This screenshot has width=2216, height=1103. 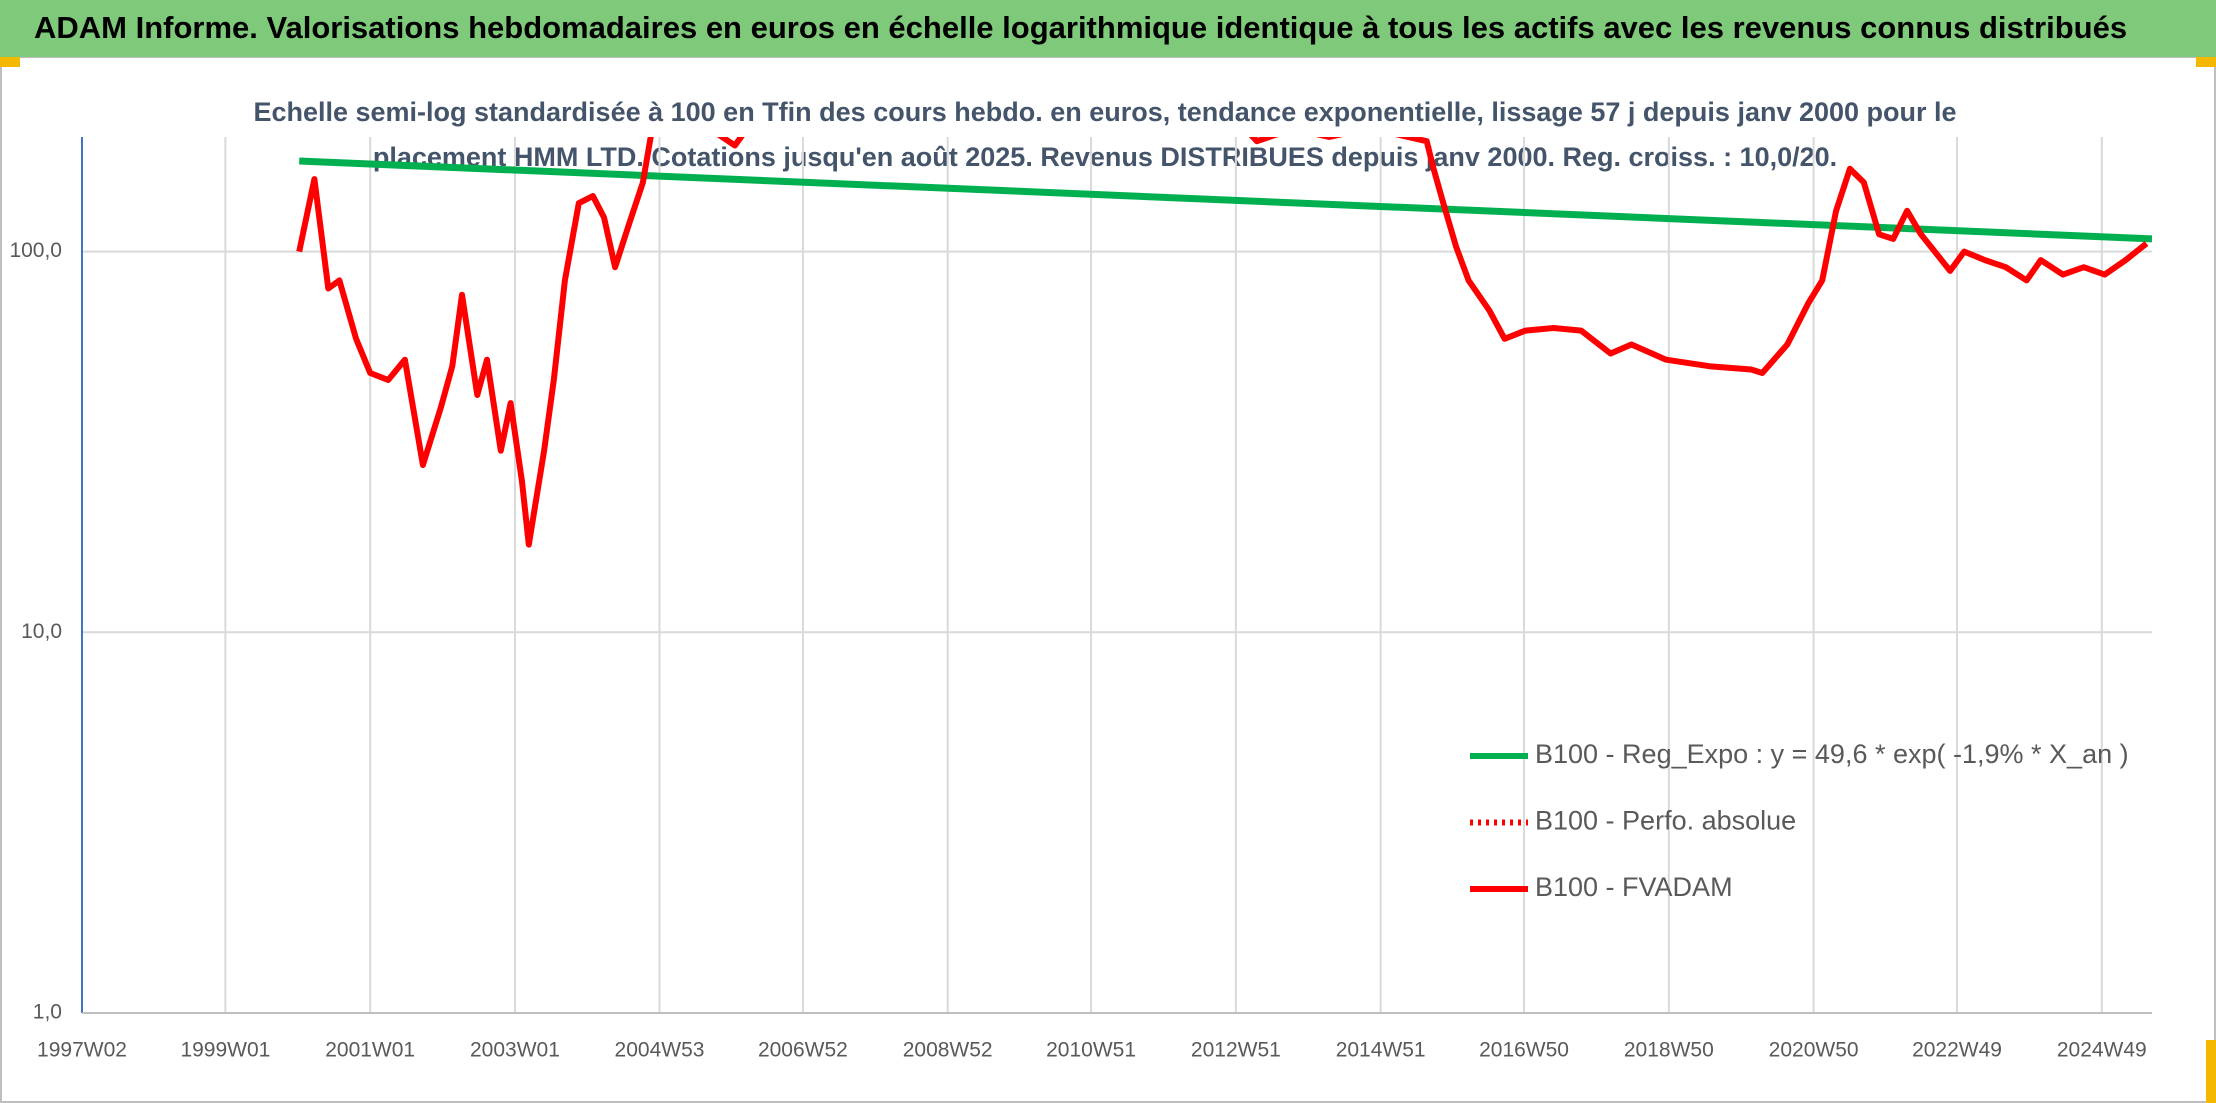 I want to click on x-tick-label: 2018W50, so click(x=1669, y=1050).